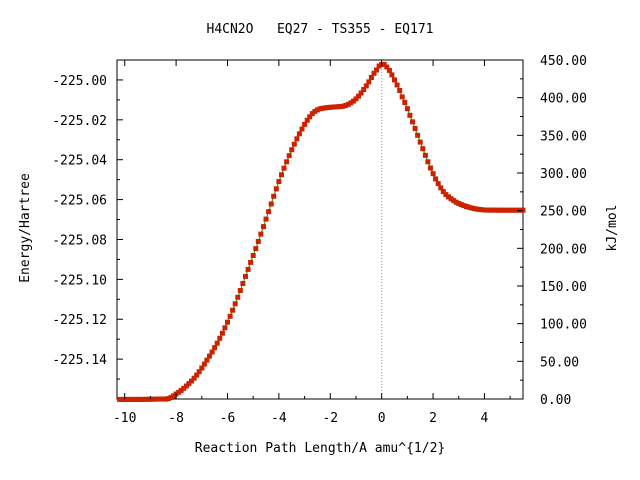  I want to click on y-tick-label: -225.08, so click(79, 240).